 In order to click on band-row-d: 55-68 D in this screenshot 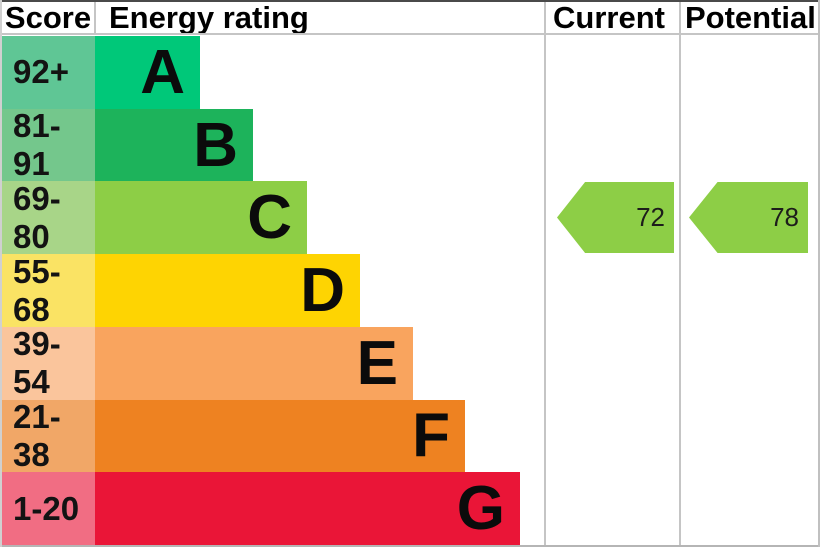, I will do `click(272, 290)`.